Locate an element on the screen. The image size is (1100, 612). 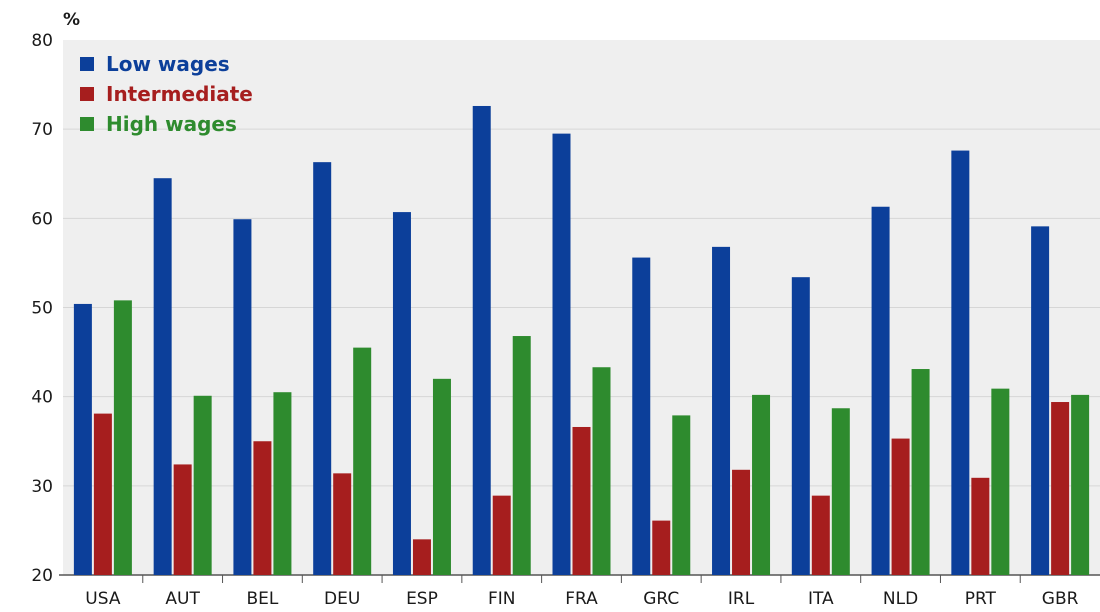
bar-gbr-high-wages is located at coordinates (1080, 484).